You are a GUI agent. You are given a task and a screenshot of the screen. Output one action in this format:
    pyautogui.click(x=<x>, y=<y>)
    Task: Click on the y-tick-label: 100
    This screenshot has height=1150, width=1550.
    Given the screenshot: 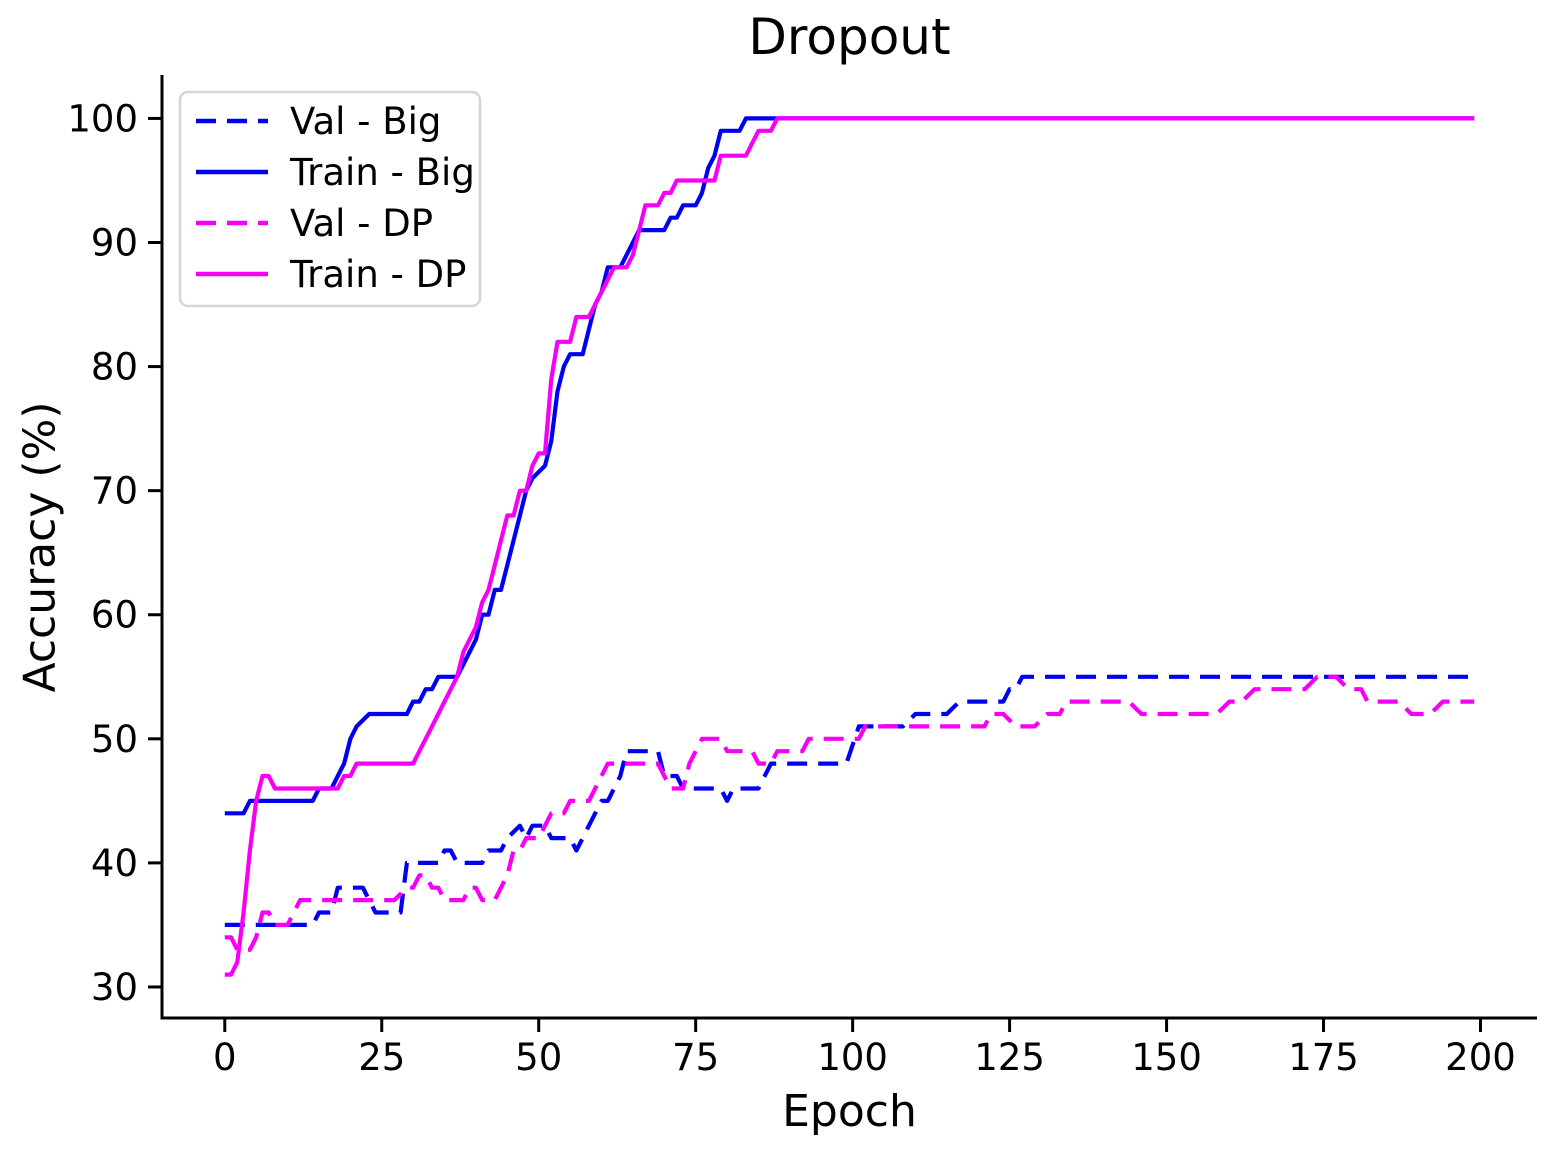 What is the action you would take?
    pyautogui.click(x=102, y=118)
    